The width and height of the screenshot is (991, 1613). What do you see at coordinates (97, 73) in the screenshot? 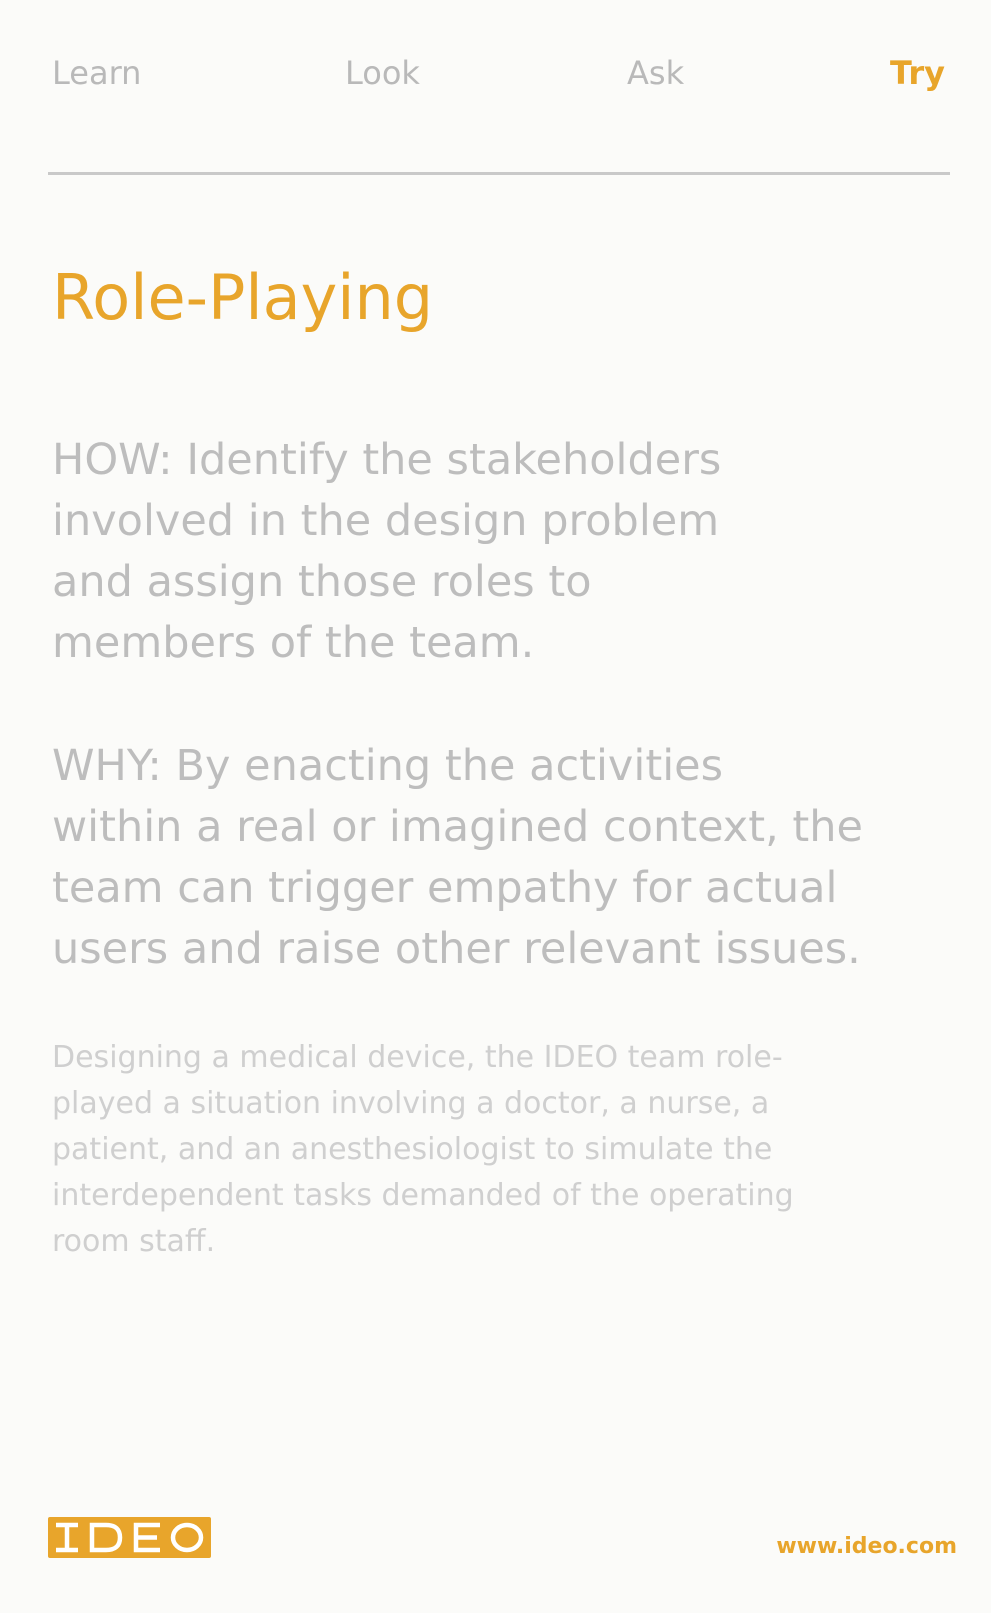
I see `tab-learn: Learn` at bounding box center [97, 73].